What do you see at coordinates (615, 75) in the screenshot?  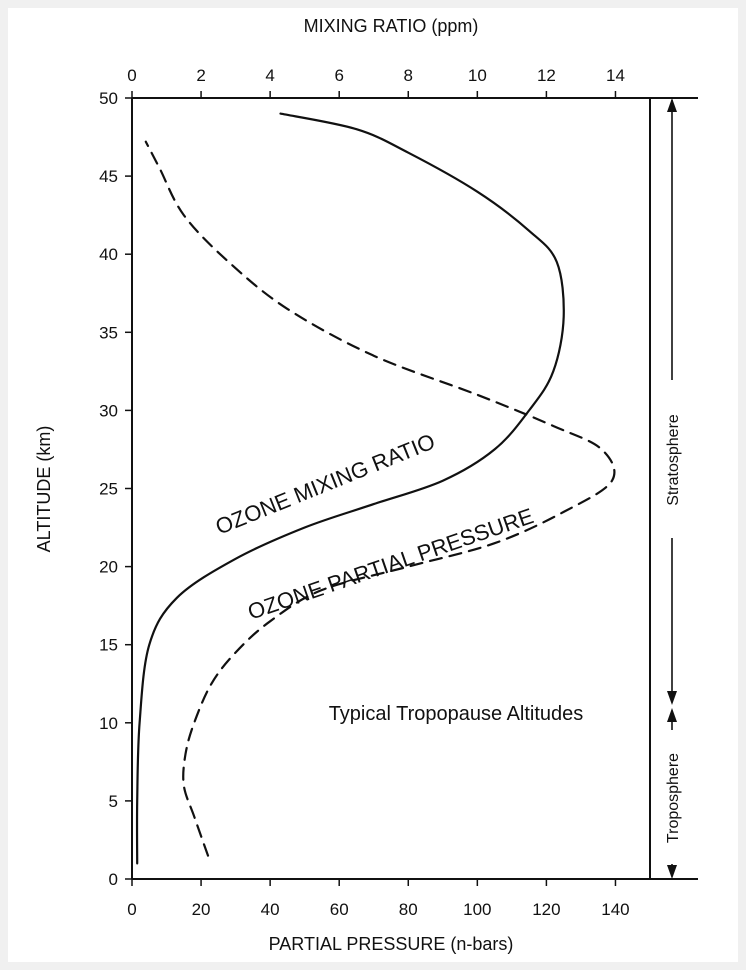 I see `top-tick-label: 14` at bounding box center [615, 75].